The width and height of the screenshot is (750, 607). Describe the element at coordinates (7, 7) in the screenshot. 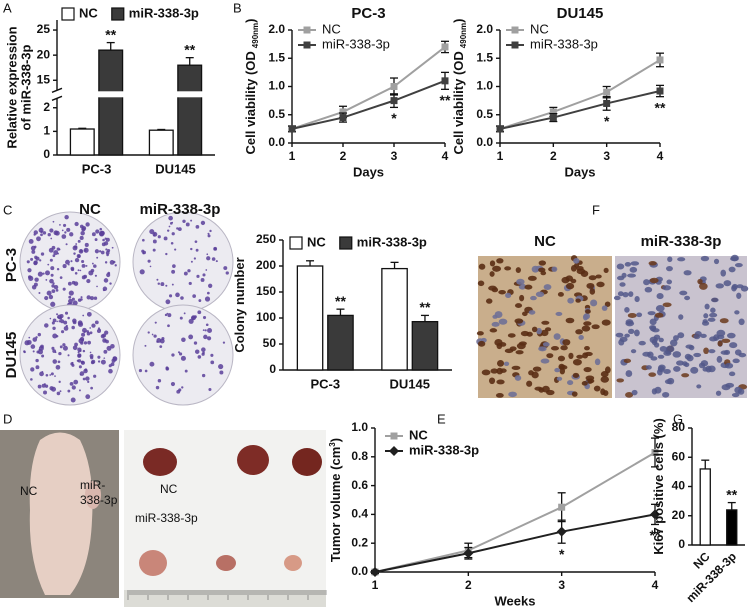

I see `panel-label: A` at that location.